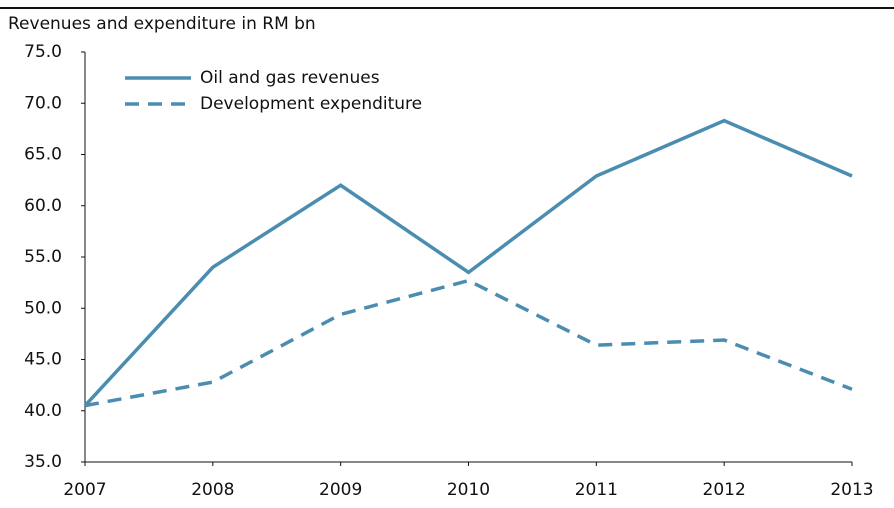  Describe the element at coordinates (43, 308) in the screenshot. I see `y-tick-label: 50.0` at that location.